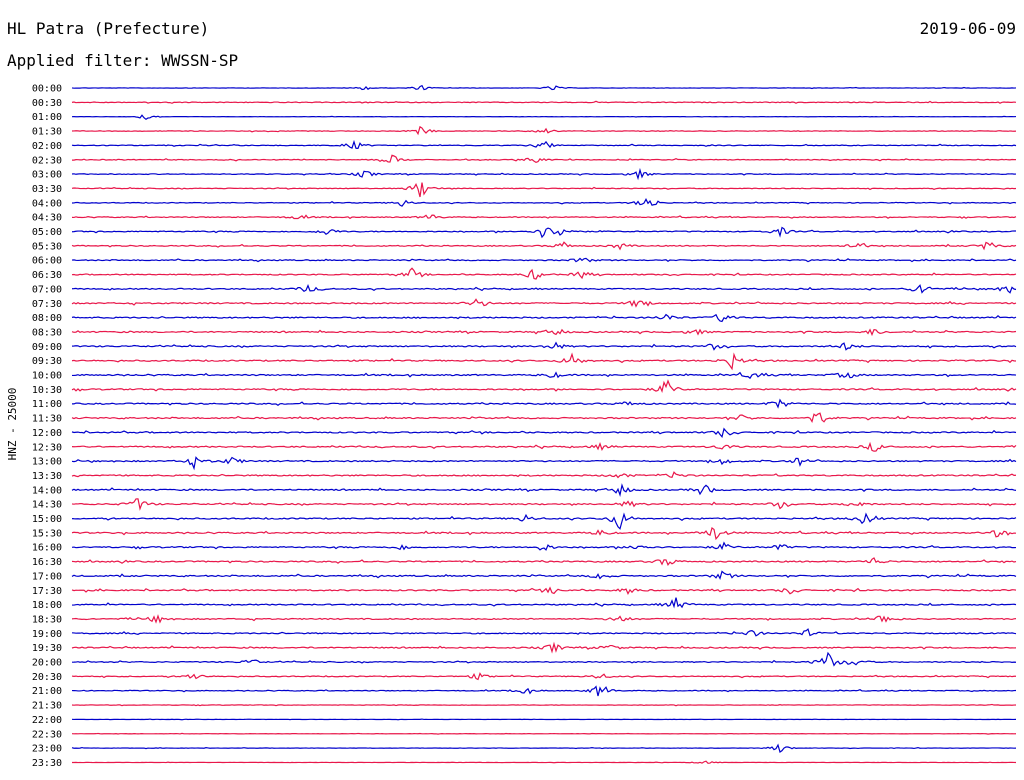 This screenshot has width=1024, height=780. I want to click on time-tick-label: 21:30, so click(47, 706).